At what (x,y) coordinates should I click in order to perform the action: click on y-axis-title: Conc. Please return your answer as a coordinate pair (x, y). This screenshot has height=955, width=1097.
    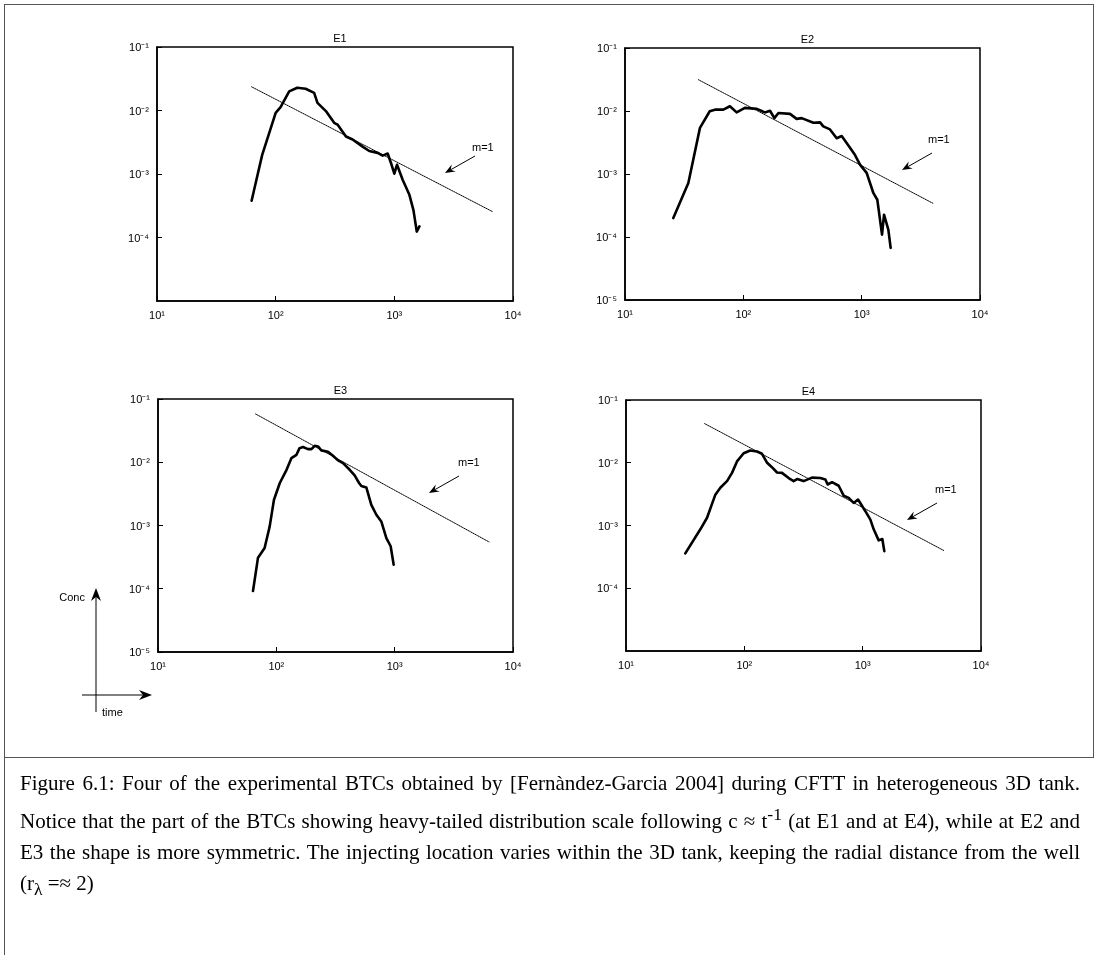
    Looking at the image, I should click on (72, 597).